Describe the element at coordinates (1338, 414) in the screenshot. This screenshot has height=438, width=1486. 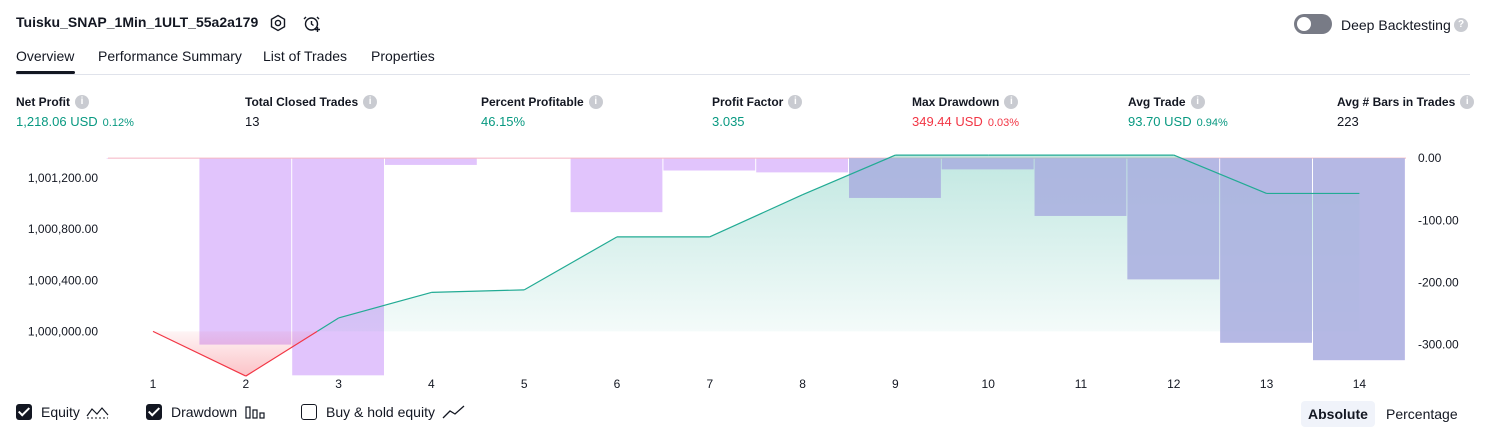
I see `absolute-mode-button: Absolute` at that location.